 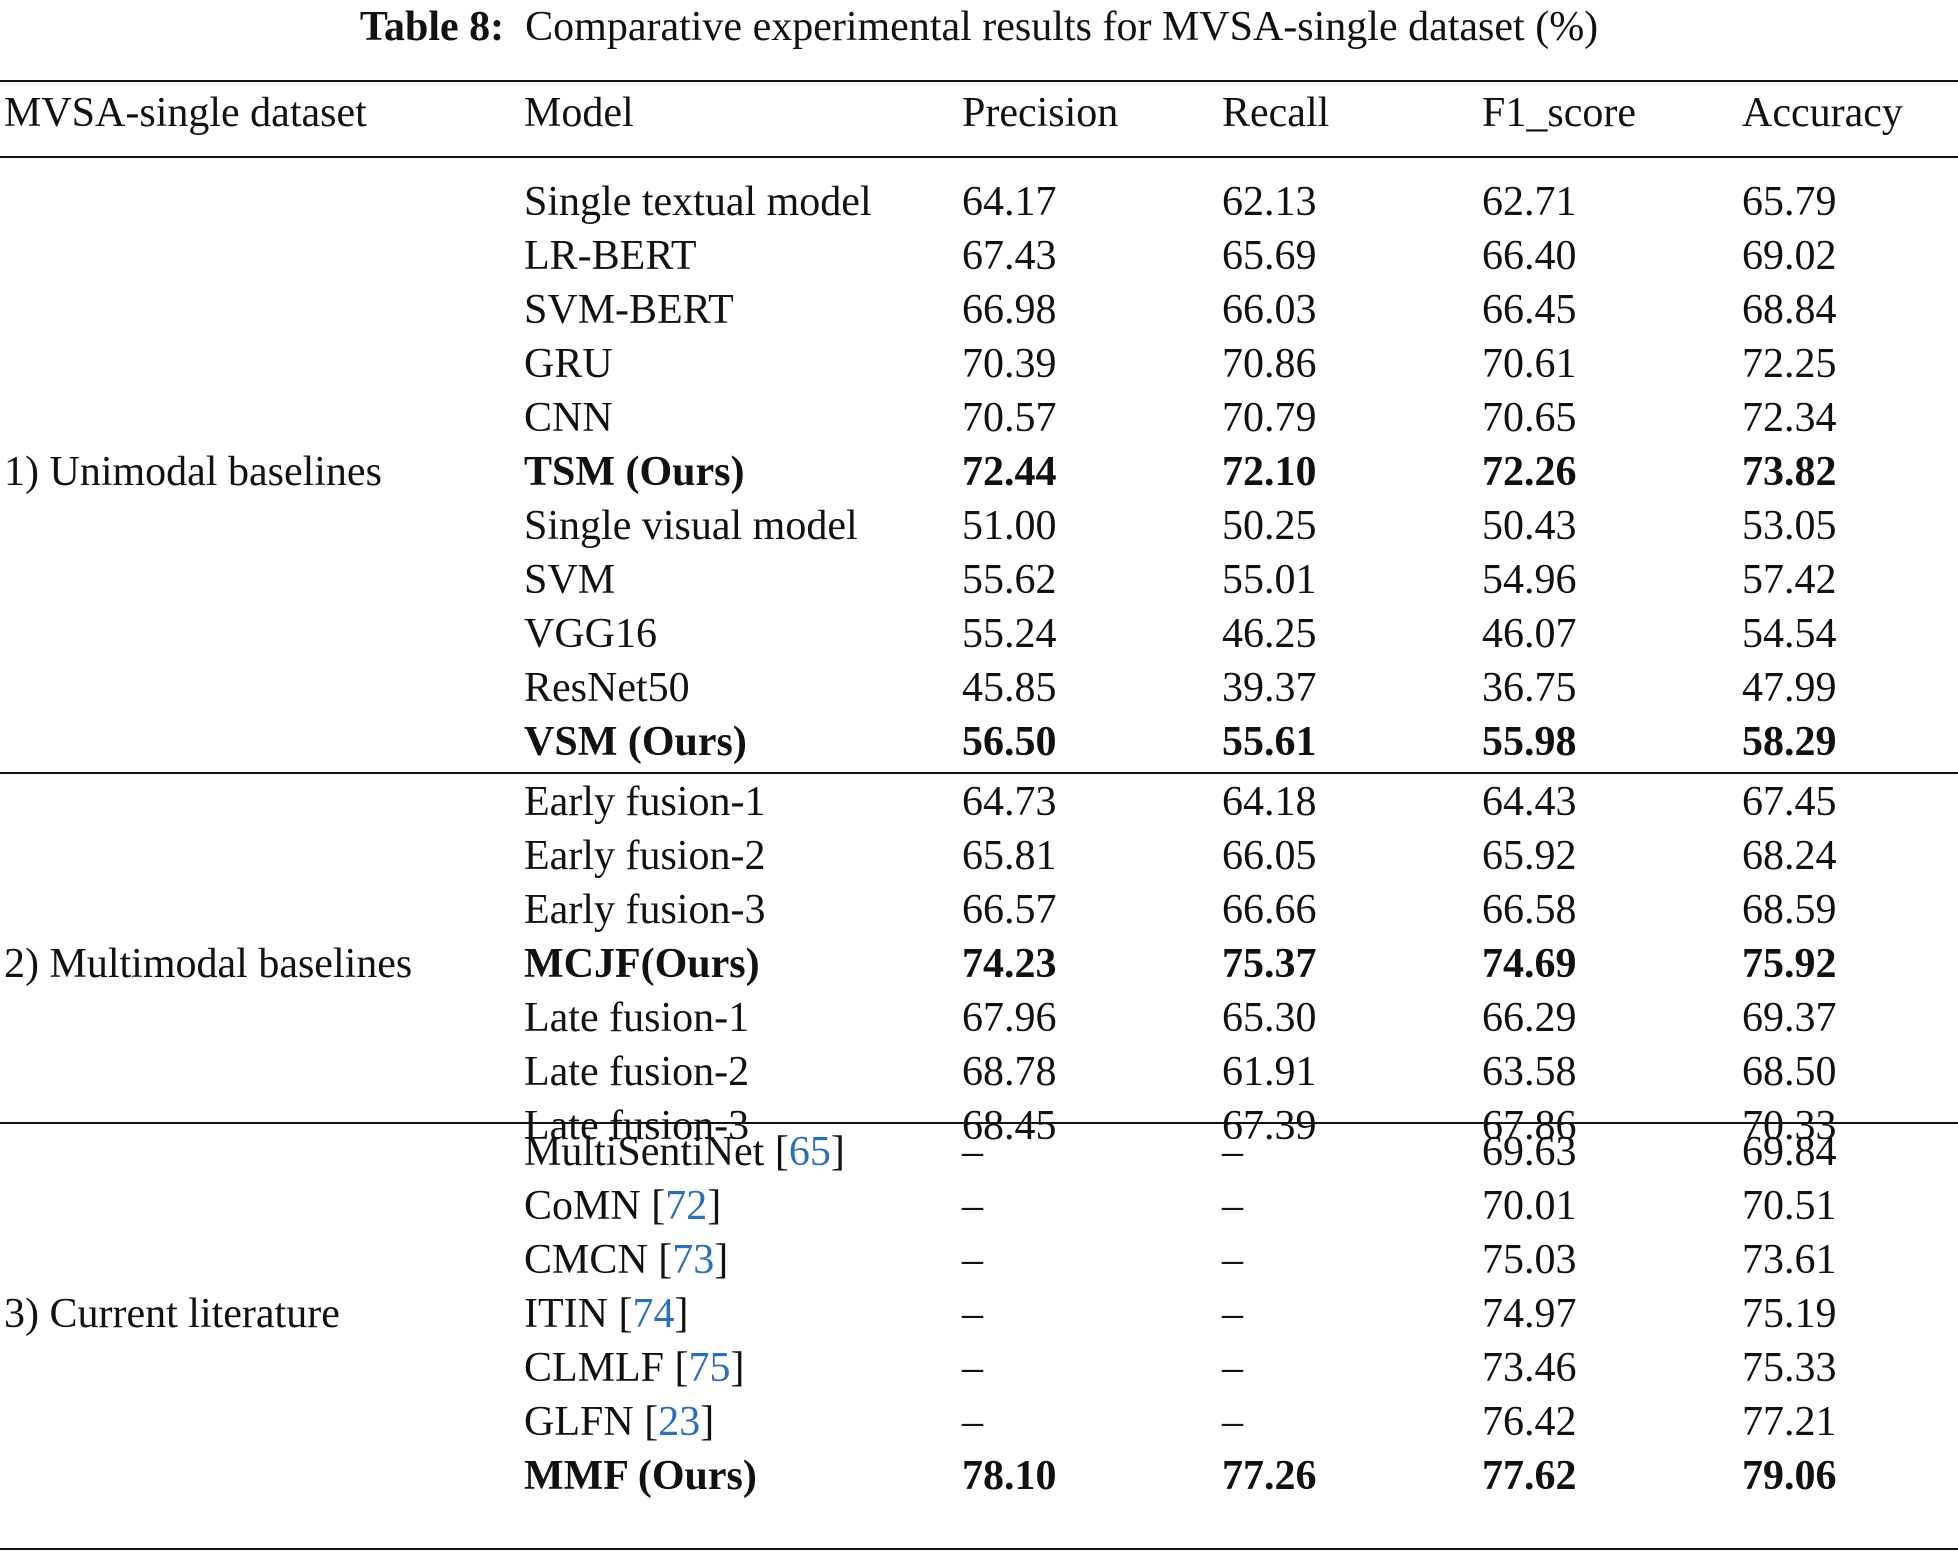 I want to click on accuracy-value: 69.37, so click(x=1789, y=1018).